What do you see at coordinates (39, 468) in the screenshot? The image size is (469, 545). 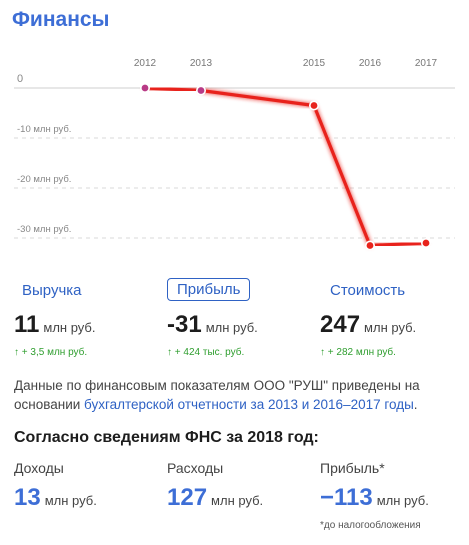 I see `fns-income-label: Доходы` at bounding box center [39, 468].